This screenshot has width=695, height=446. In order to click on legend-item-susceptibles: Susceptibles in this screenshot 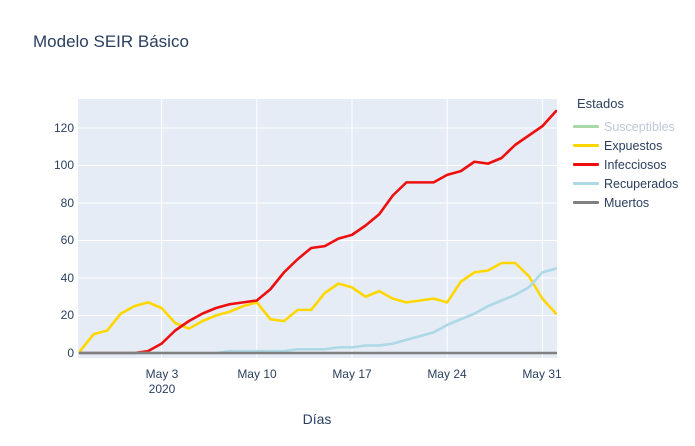, I will do `click(625, 126)`.